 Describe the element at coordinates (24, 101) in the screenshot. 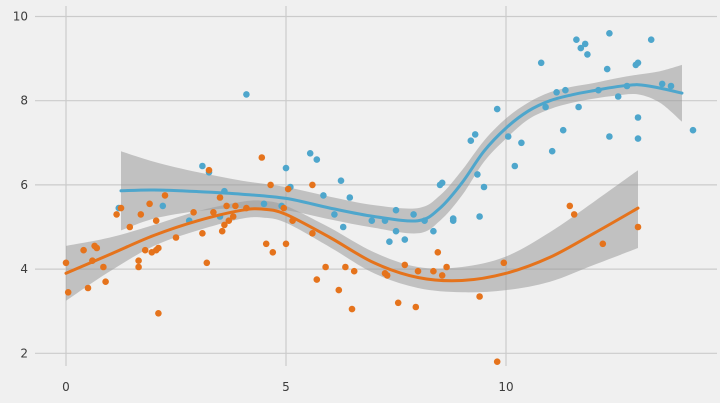

I see `y-tick-label: 8` at that location.